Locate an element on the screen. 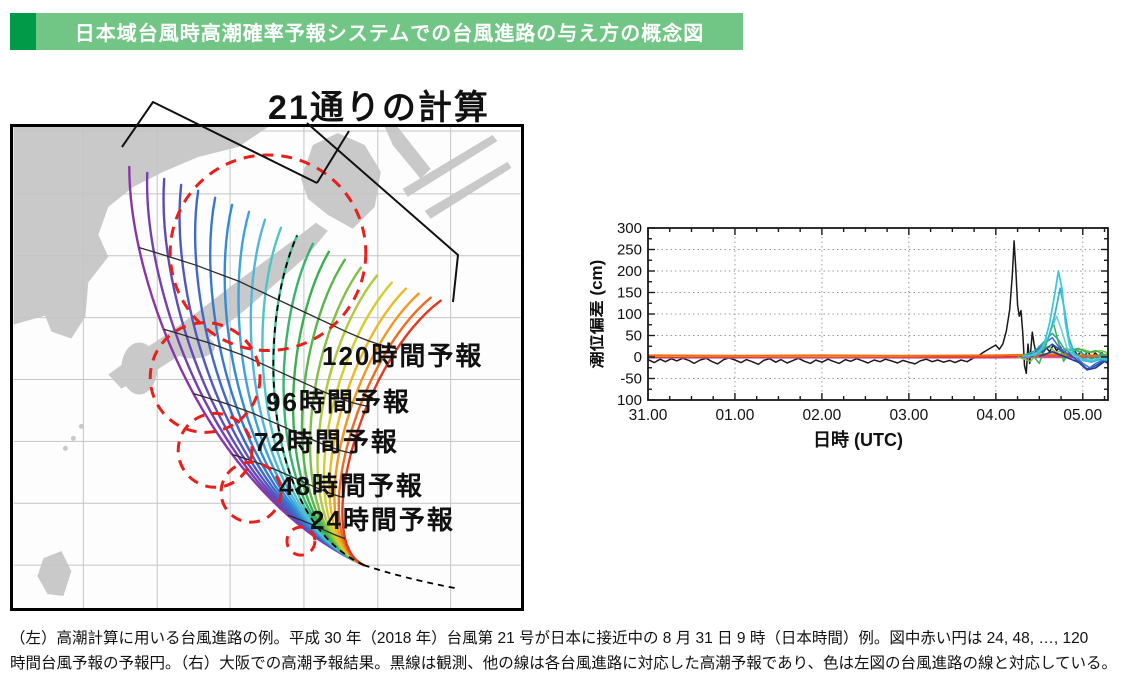 The width and height of the screenshot is (1146, 677). y-axis-title: 潮位偏差 (cm) is located at coordinates (598, 314).